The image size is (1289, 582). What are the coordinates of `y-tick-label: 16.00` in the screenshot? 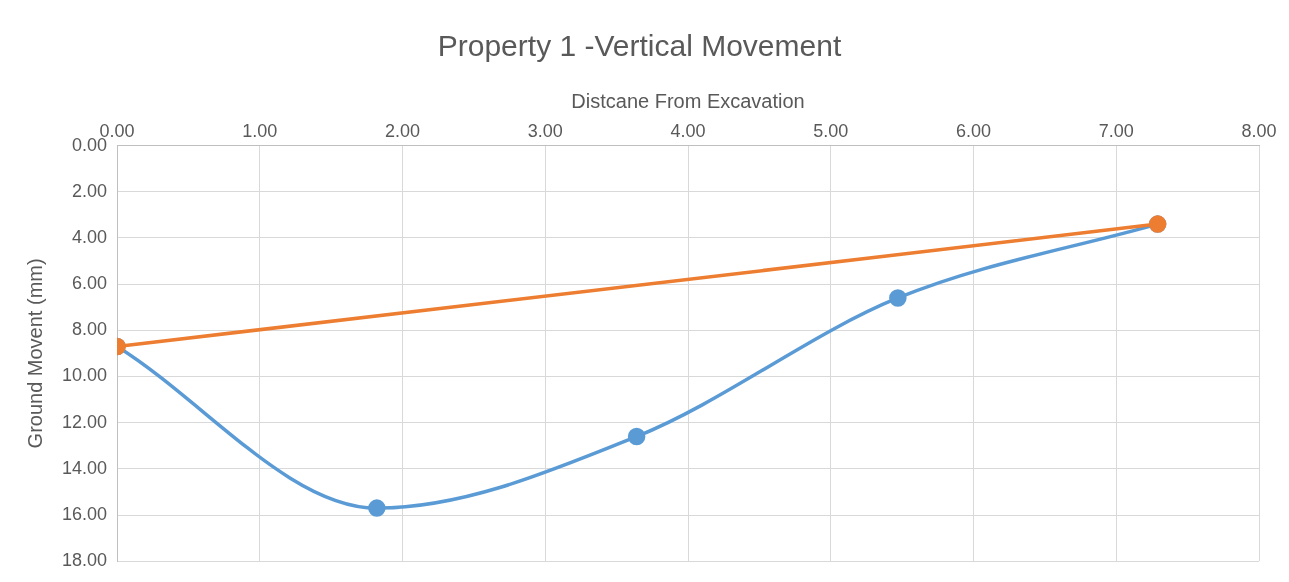 It's located at (85, 513).